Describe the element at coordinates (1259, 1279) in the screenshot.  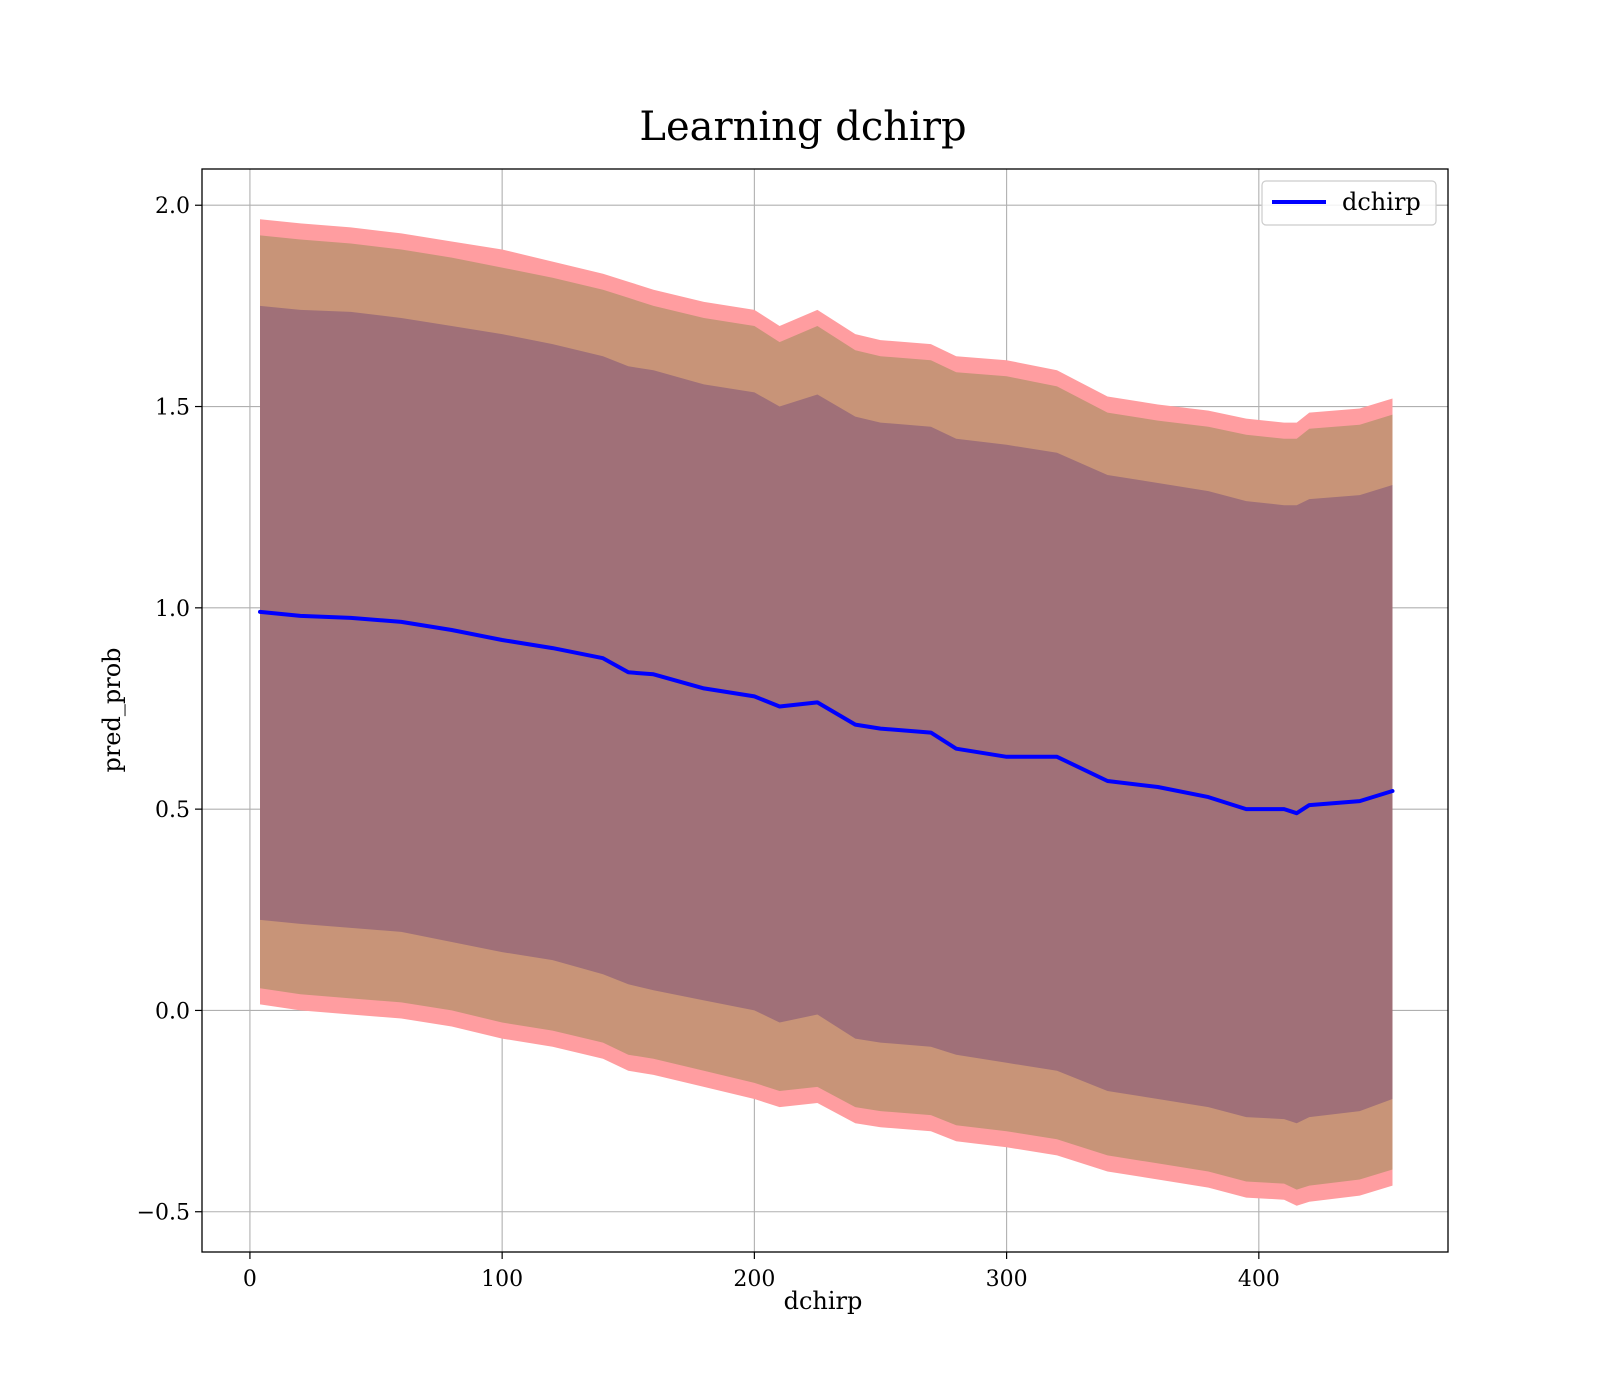
I see `x-tick-label-4: 400` at that location.